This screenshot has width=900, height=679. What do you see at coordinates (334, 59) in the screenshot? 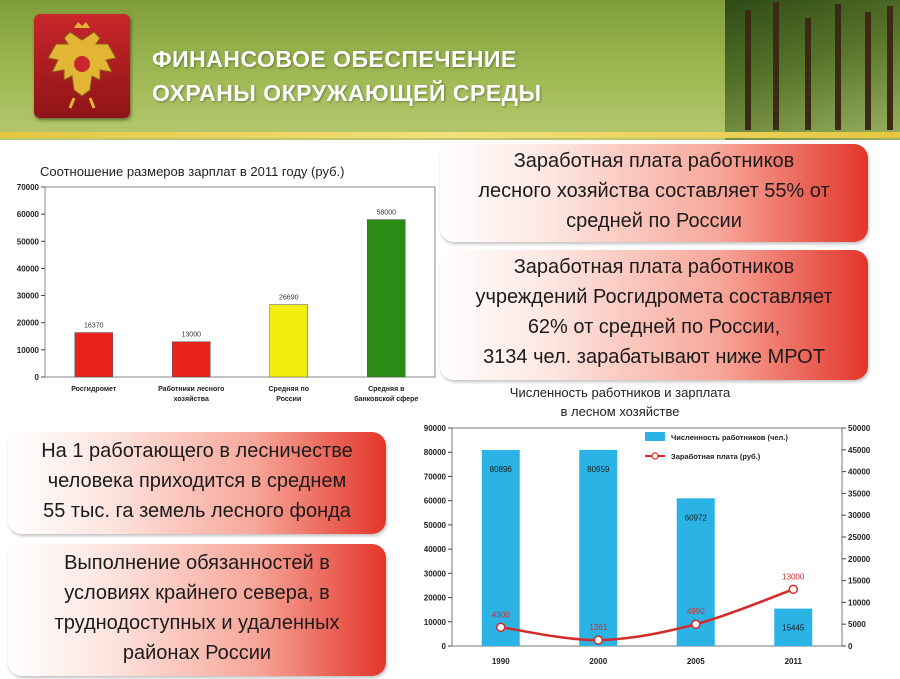
I see `title-line-1: ФИНАНСОВОЕ ОБЕСПЕЧЕНИЕ` at bounding box center [334, 59].